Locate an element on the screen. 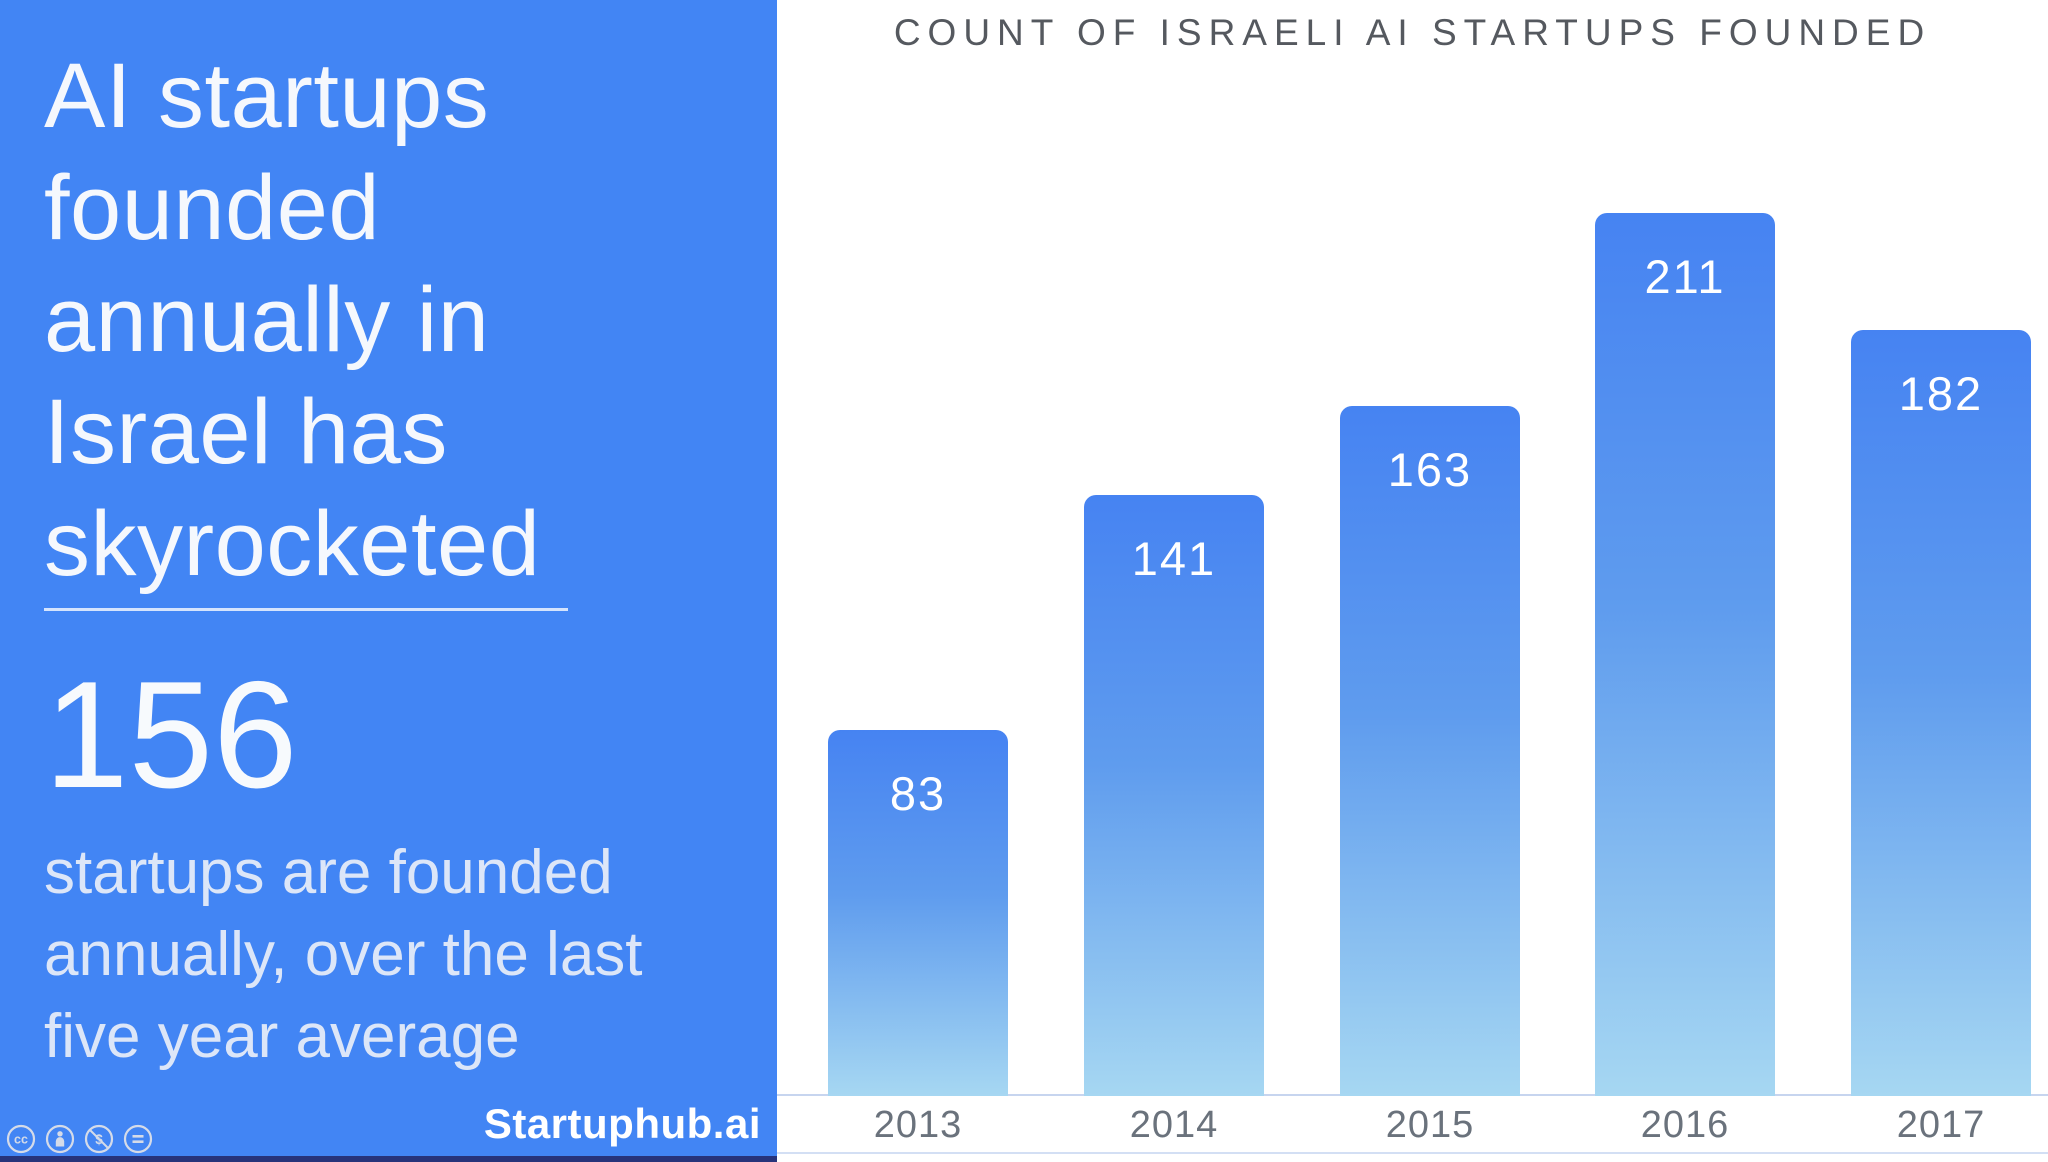 The height and width of the screenshot is (1162, 2048). bar-value-label: 141 is located at coordinates (1174, 558).